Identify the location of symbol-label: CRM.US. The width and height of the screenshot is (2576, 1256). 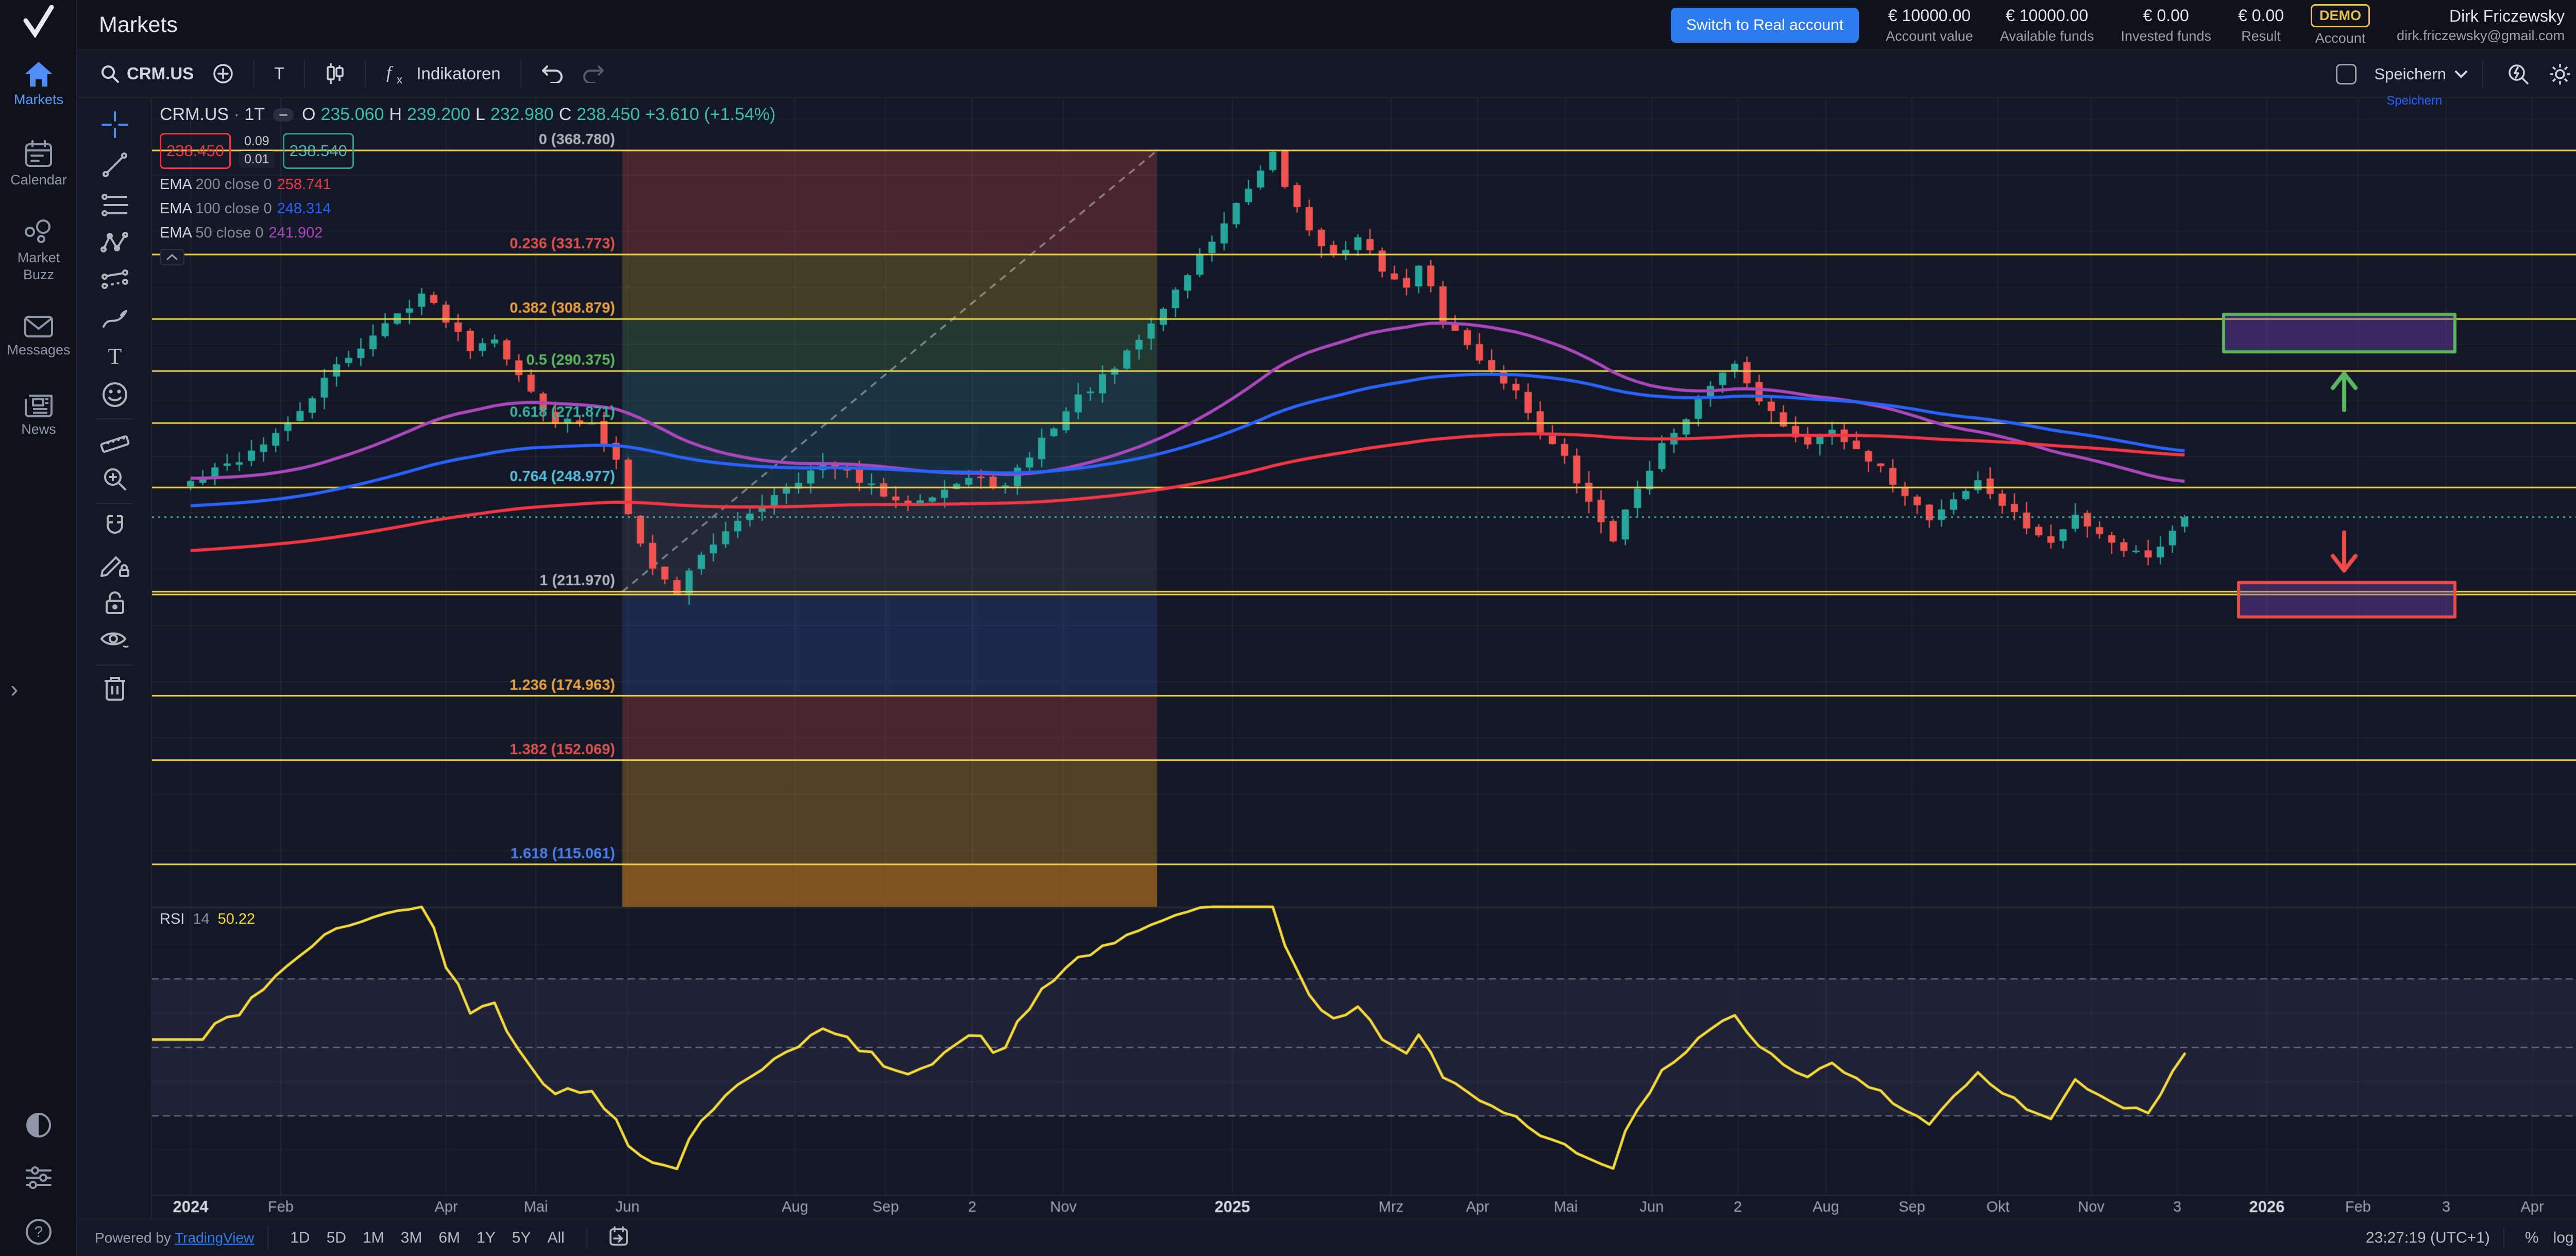
(160, 73).